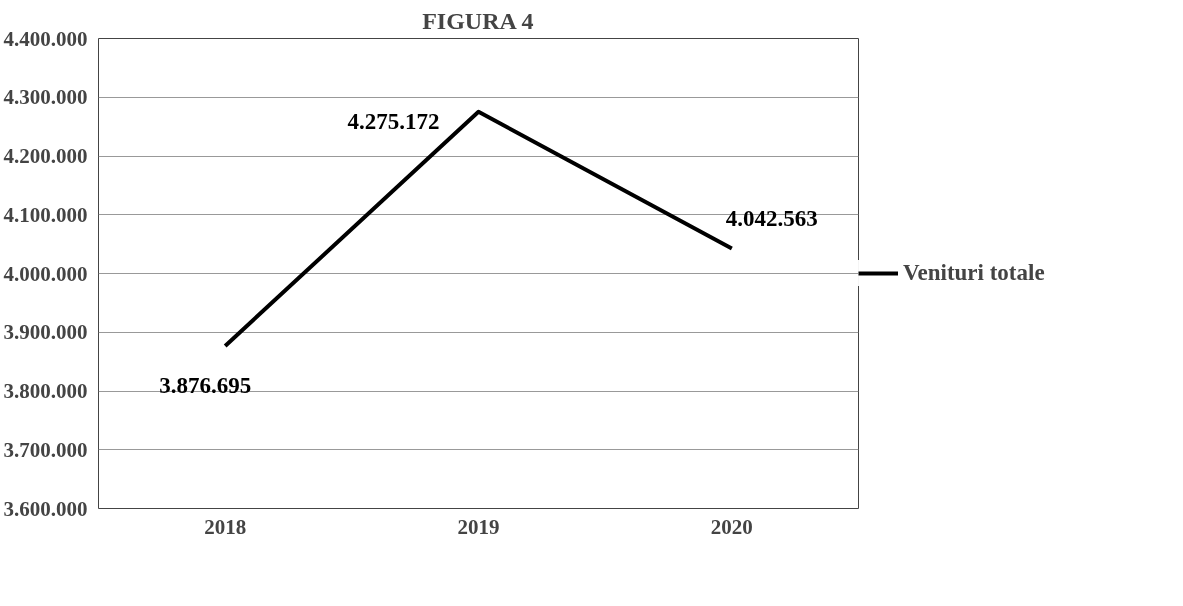  Describe the element at coordinates (45, 273) in the screenshot. I see `y-tick-label: 4.000.000` at that location.